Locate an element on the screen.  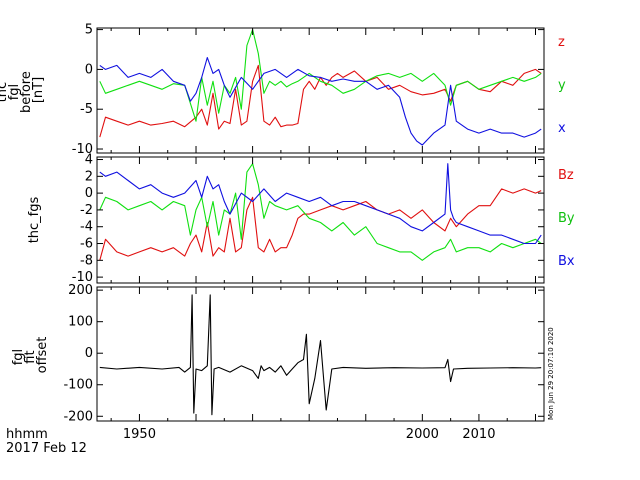
panel-1-series-z-line is located at coordinates (320, 101).